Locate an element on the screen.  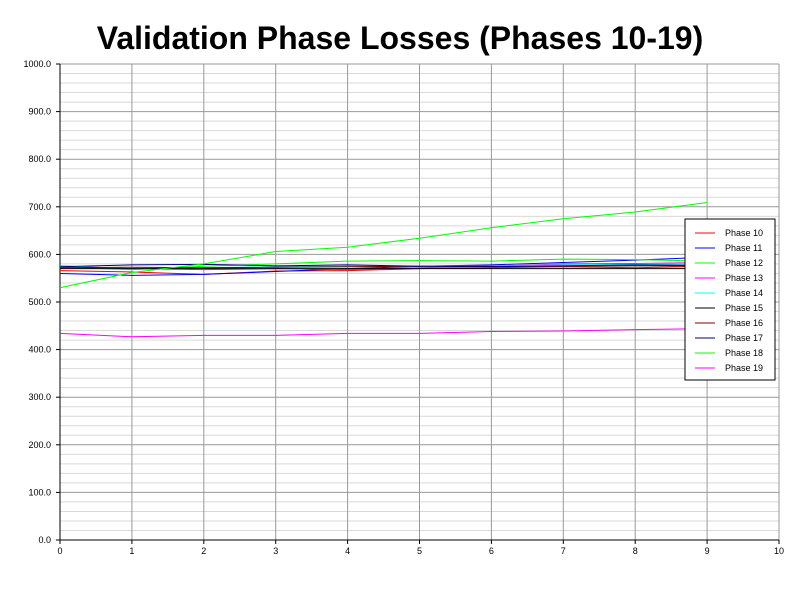
legend-label-phase-11: Phase 11 is located at coordinates (743, 248).